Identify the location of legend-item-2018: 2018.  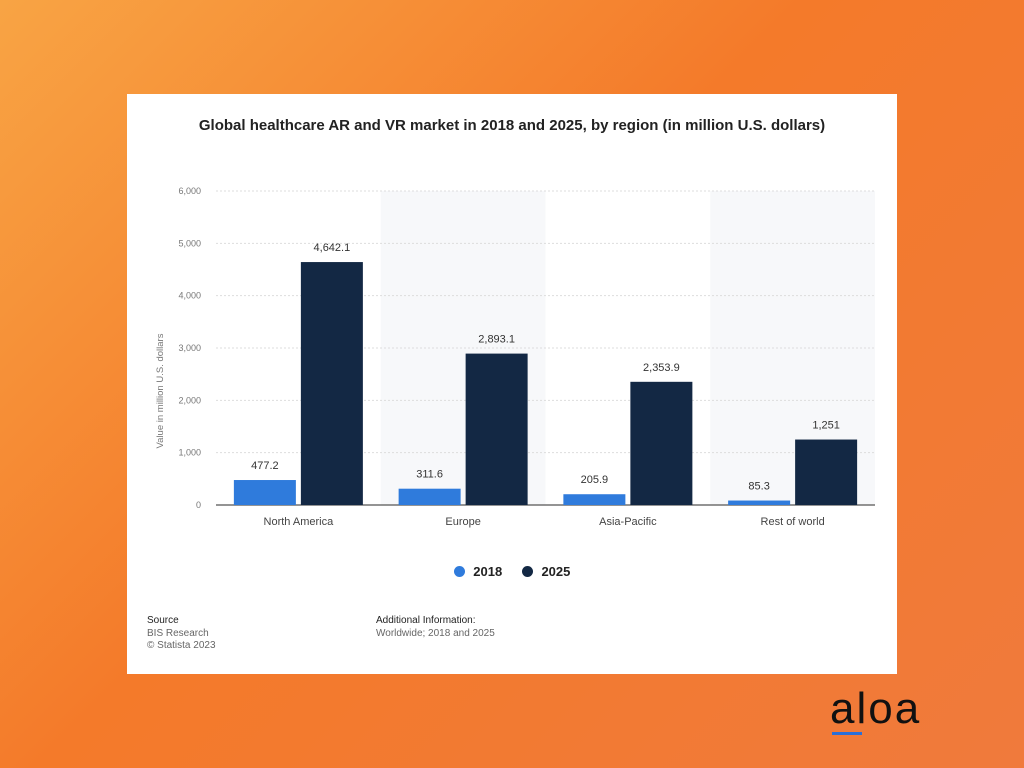
(478, 571).